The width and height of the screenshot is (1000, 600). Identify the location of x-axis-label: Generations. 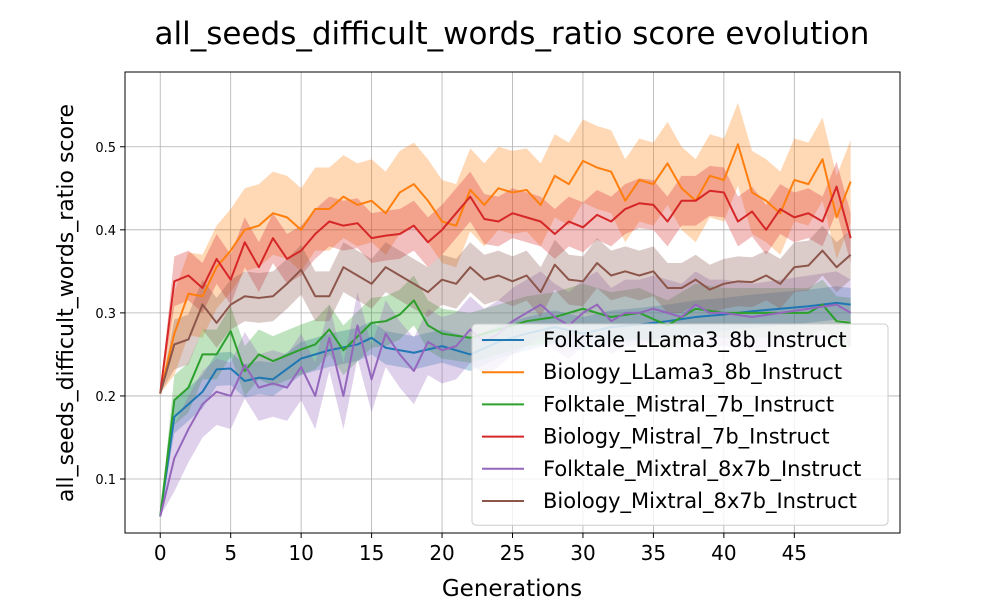
(512, 588).